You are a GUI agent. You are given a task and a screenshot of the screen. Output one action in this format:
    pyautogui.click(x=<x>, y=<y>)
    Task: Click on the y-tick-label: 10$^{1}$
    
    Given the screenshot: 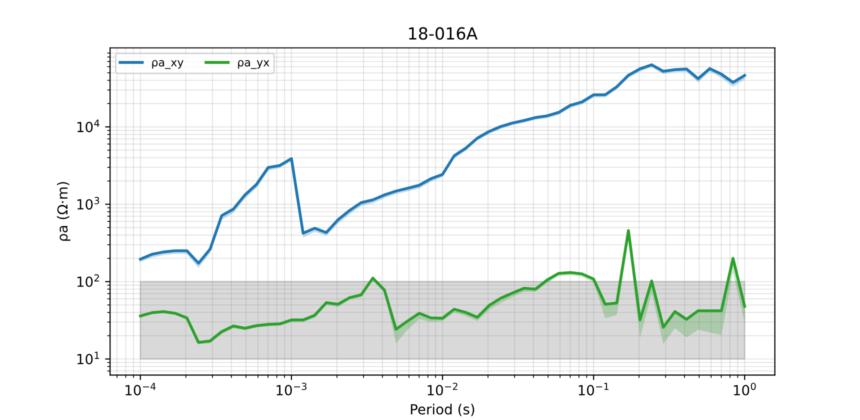 What is the action you would take?
    pyautogui.click(x=88, y=358)
    